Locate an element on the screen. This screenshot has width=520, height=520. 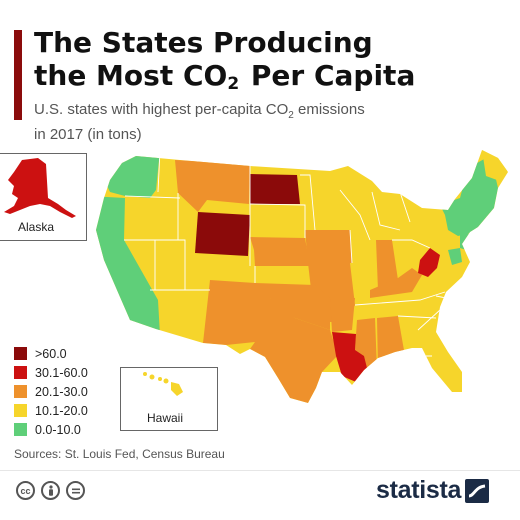
state-oregon is located at coordinates (128, 174).